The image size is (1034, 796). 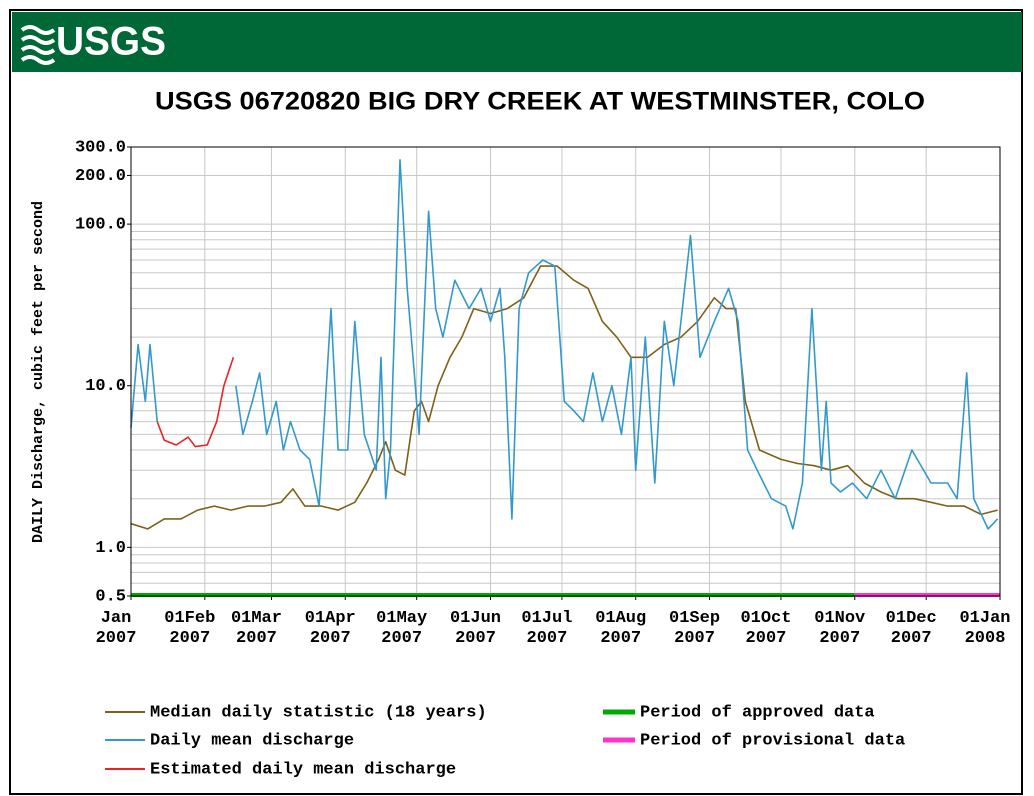 What do you see at coordinates (100, 225) in the screenshot?
I see `y-tick-label: 100.0` at bounding box center [100, 225].